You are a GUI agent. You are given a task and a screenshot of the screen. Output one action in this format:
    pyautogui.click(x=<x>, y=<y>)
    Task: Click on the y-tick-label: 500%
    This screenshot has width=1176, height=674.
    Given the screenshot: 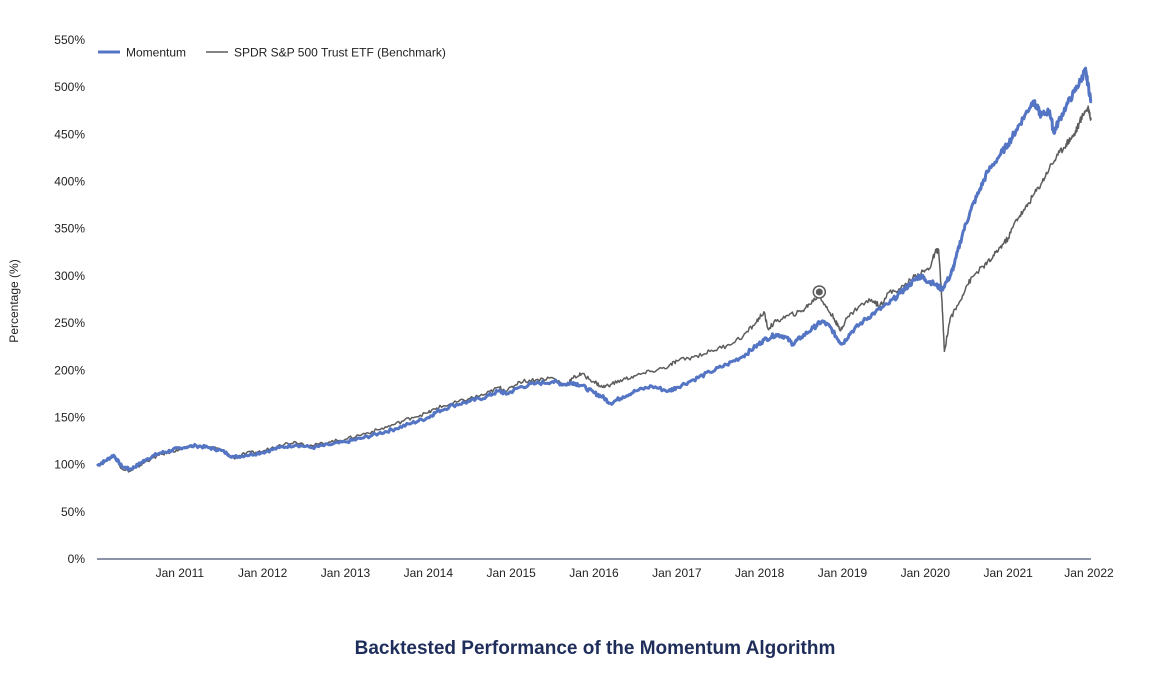 What is the action you would take?
    pyautogui.click(x=69, y=87)
    